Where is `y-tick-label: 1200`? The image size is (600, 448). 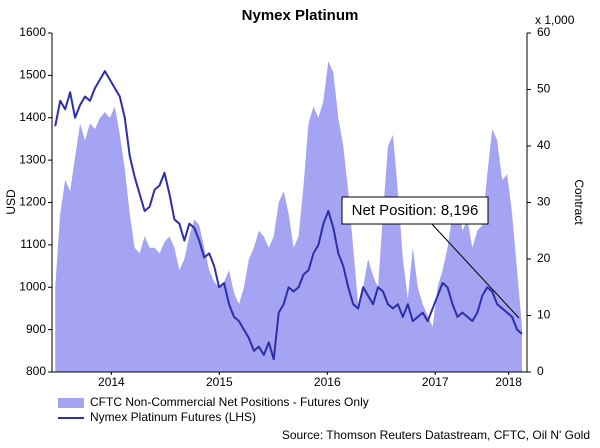
y-tick-label: 1200 is located at coordinates (32, 202).